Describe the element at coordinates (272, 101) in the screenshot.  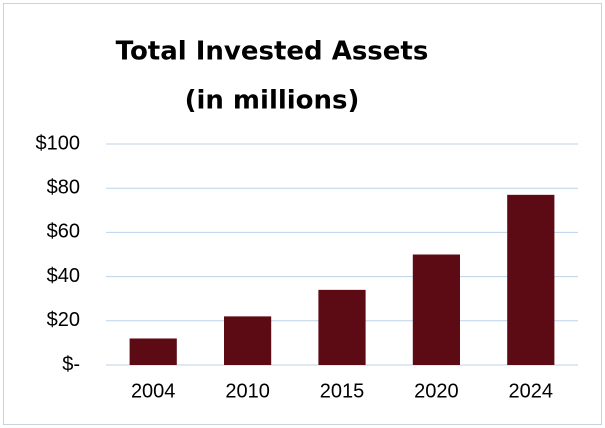
I see `chart-subtitle: (in millions)` at that location.